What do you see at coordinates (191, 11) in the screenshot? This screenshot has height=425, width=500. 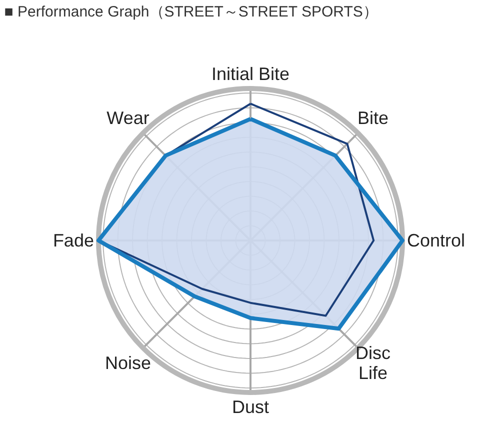 I see `chart-title: ■ Performance Graph（STREET～STREET SPORTS）` at bounding box center [191, 11].